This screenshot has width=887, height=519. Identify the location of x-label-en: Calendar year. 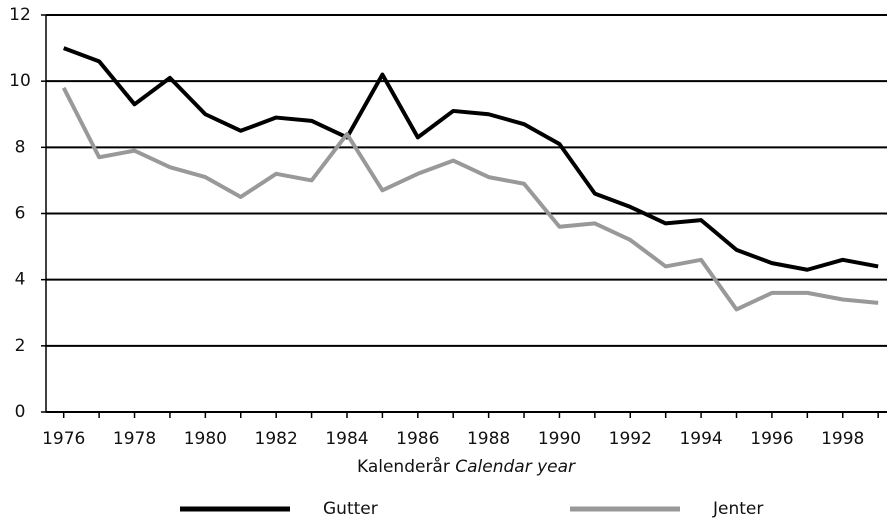
(515, 467).